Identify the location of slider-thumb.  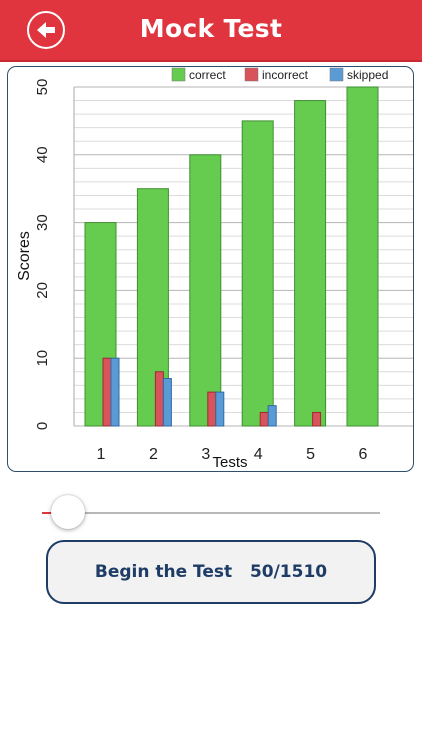
(68, 512).